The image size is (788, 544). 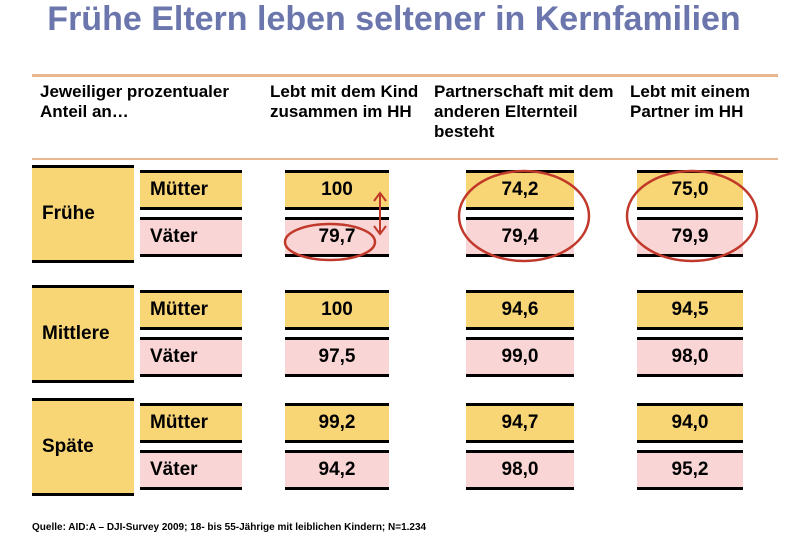 I want to click on header-bottom-rule, so click(x=405, y=159).